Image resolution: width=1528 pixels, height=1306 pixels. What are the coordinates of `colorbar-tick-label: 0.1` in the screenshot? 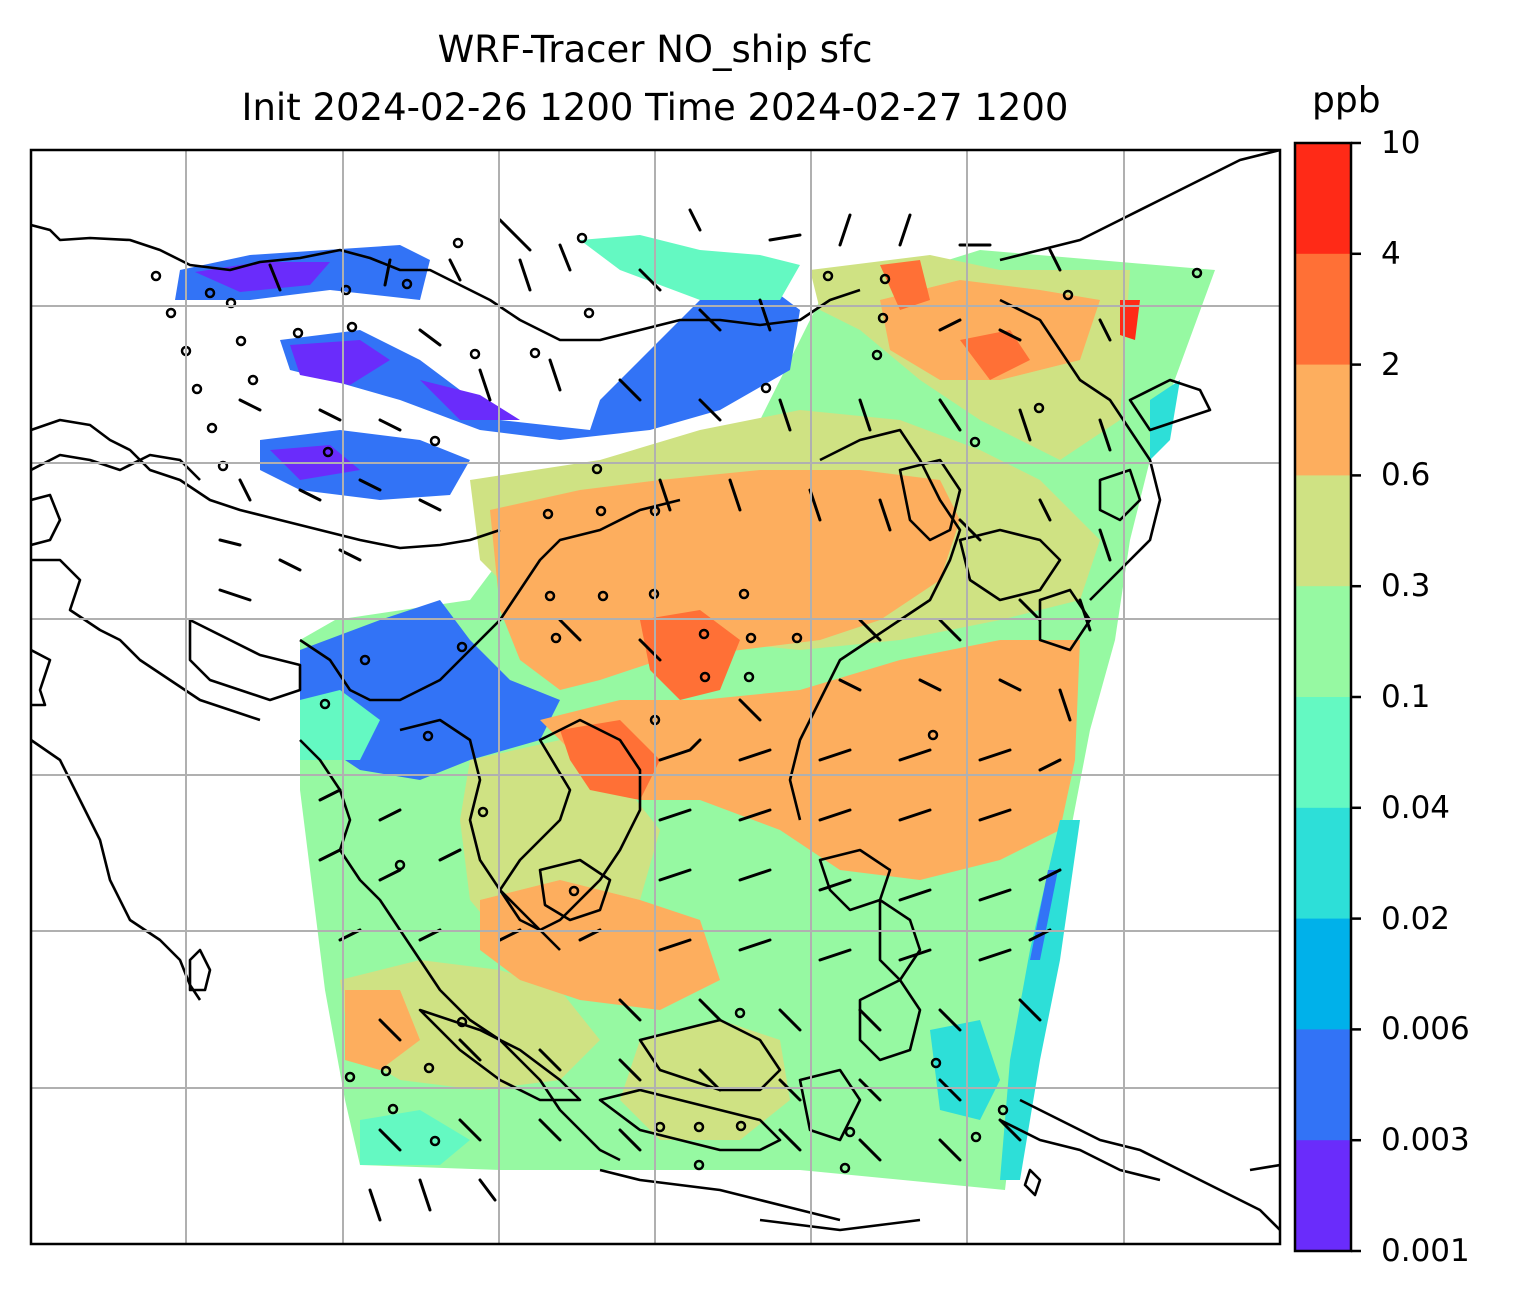 It's located at (1406, 697).